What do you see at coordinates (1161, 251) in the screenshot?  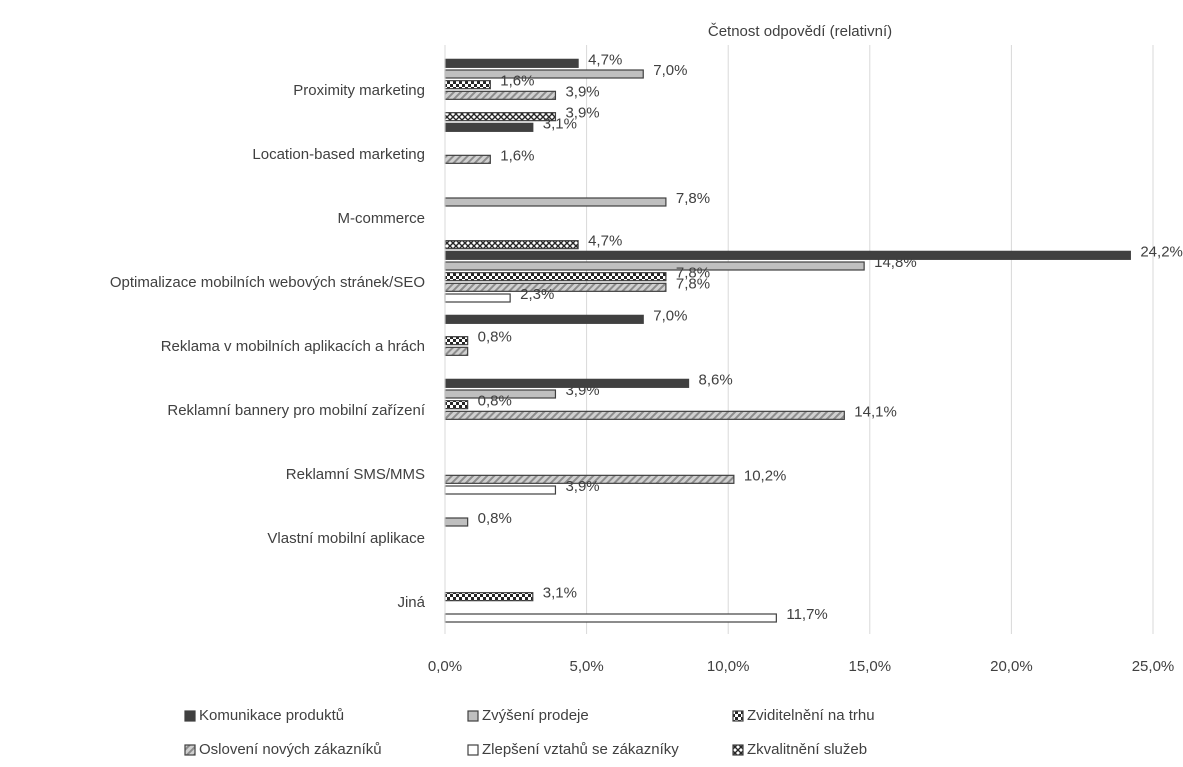 I see `data-label: 24,2%` at bounding box center [1161, 251].